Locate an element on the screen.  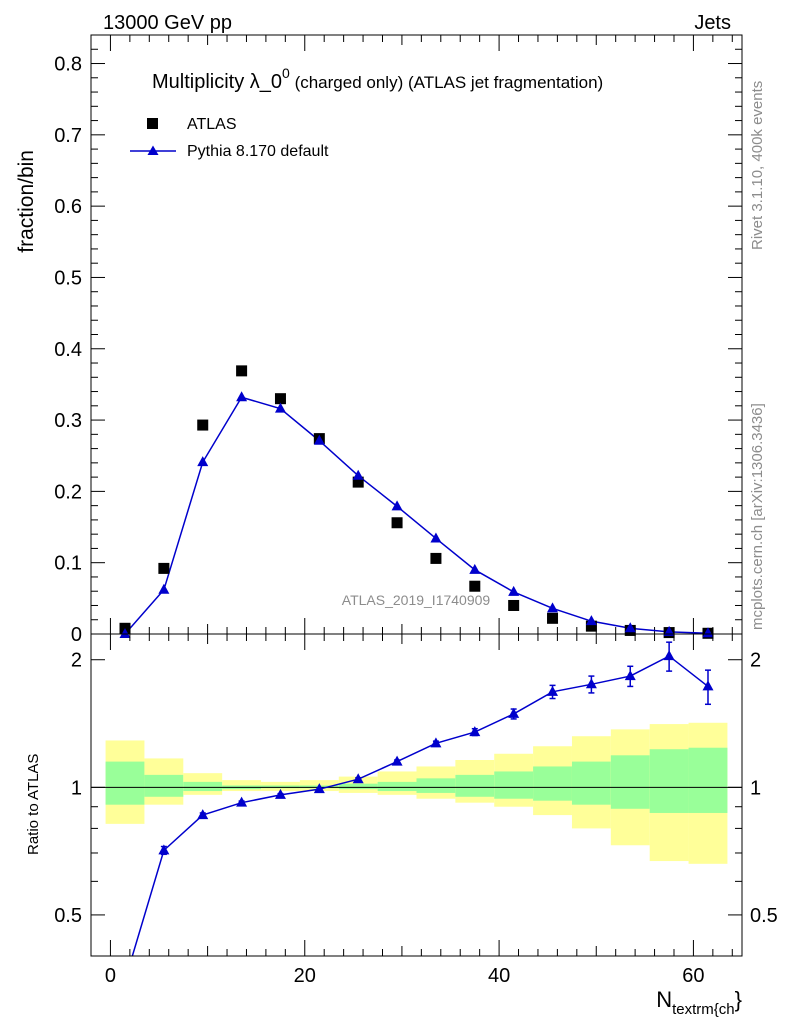
ratio-ytick-label-left: 0.5 is located at coordinates (68, 916).